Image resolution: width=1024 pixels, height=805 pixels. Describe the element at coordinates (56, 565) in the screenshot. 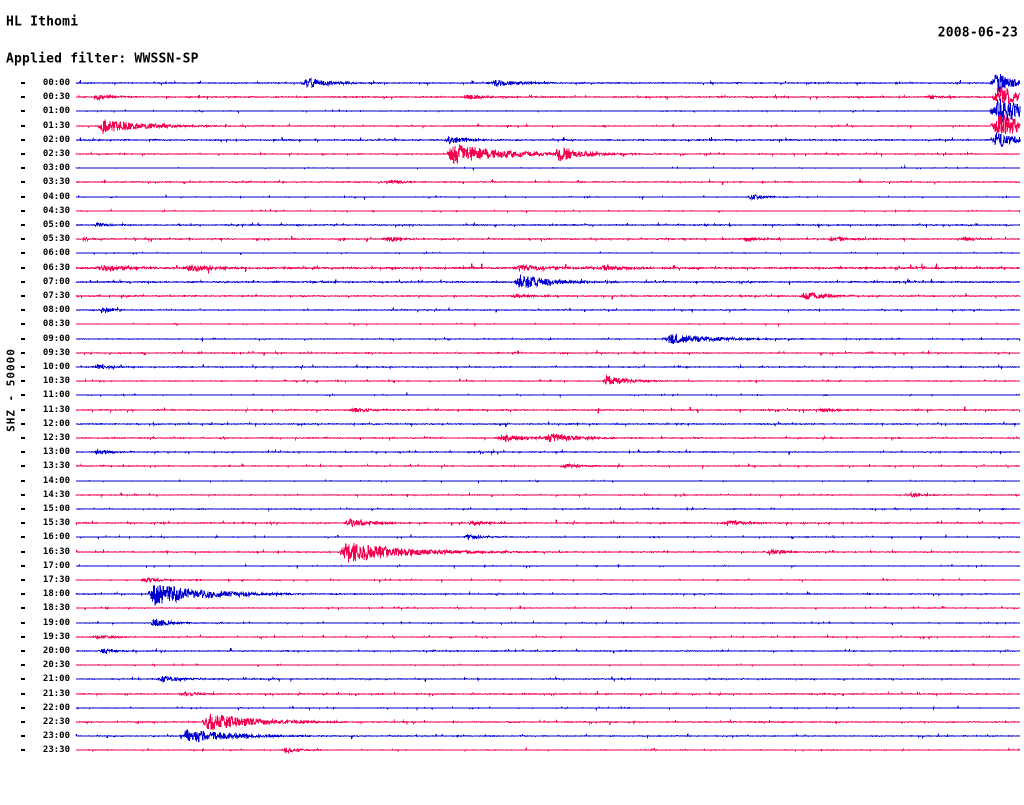

I see `time-axis-label: 17:00` at that location.